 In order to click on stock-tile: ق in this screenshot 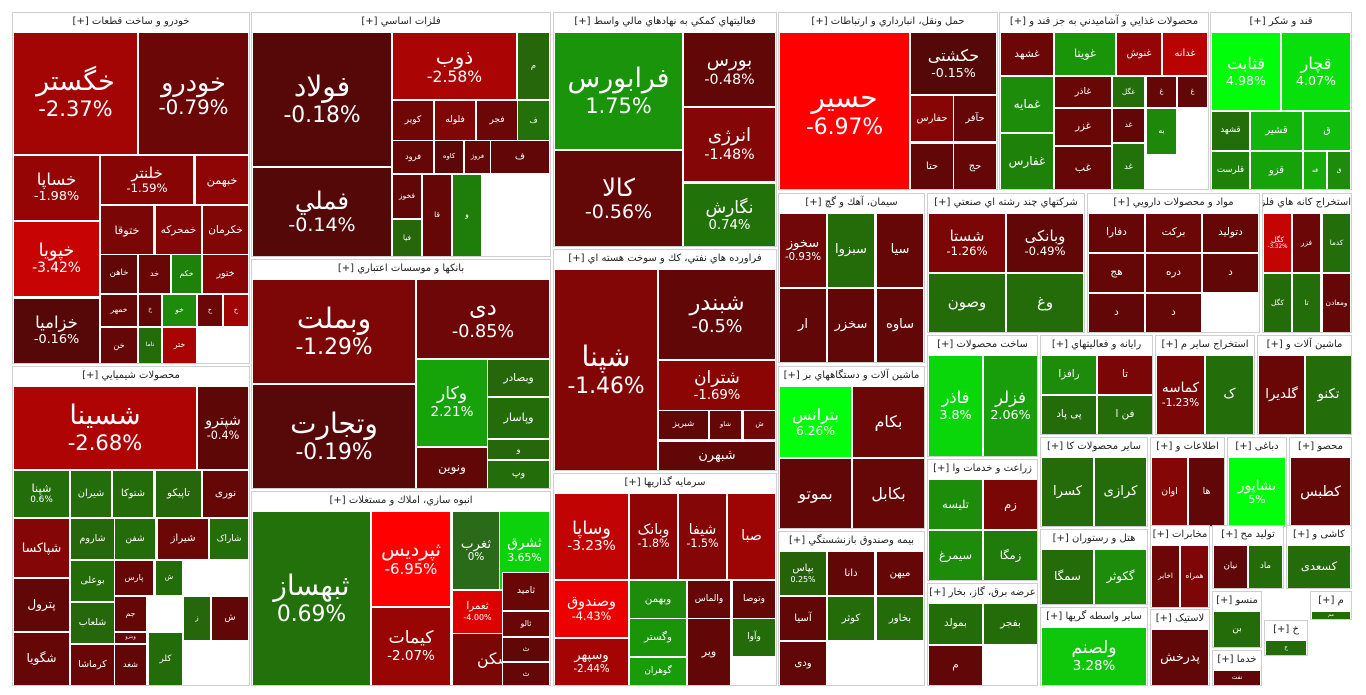, I will do `click(1327, 131)`.